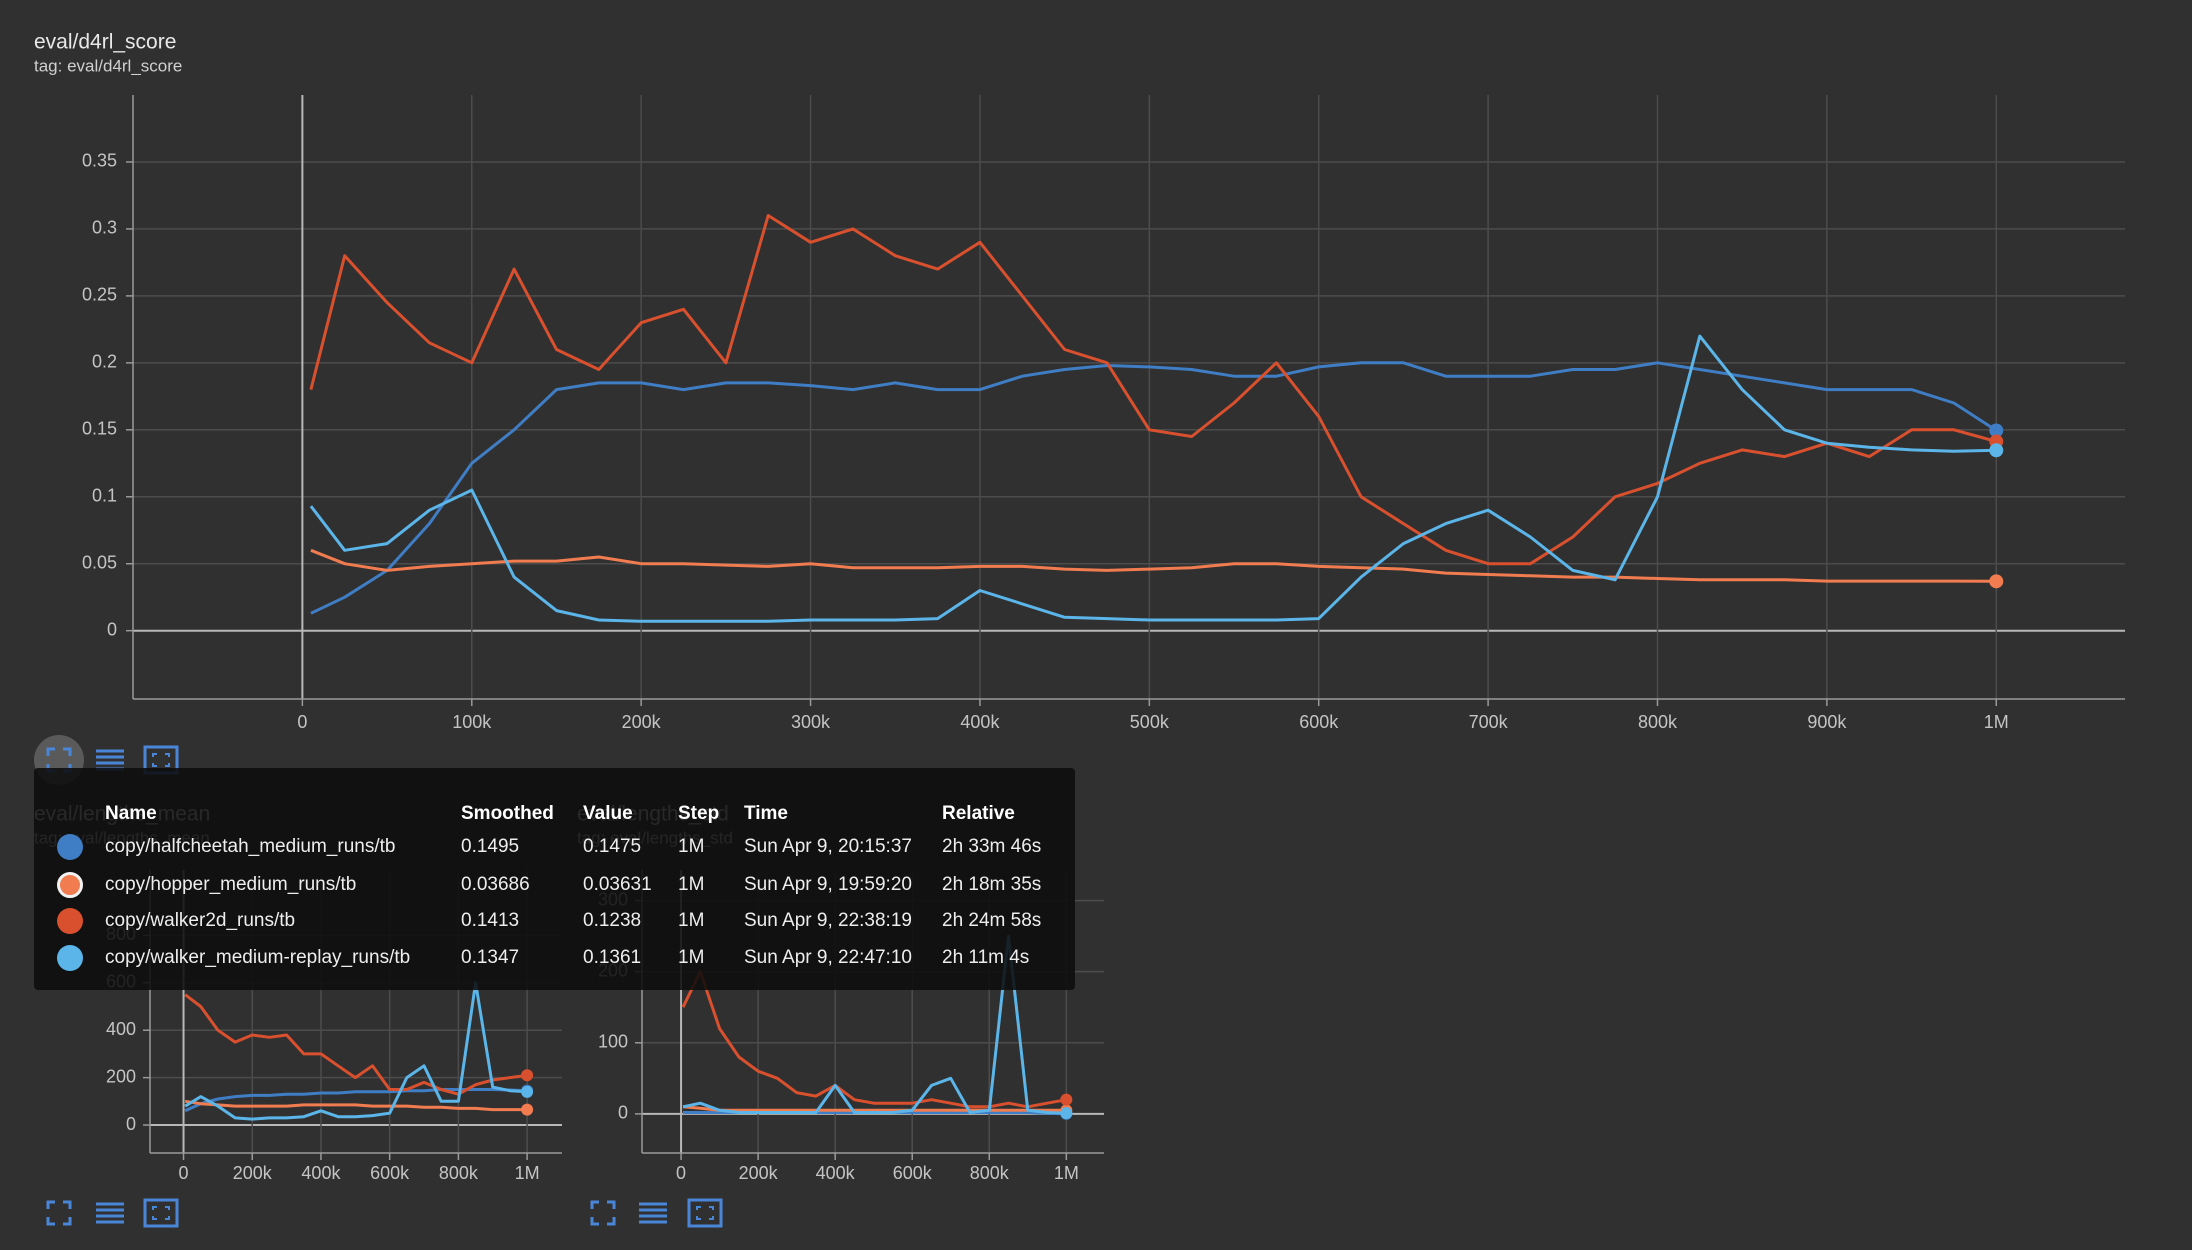  I want to click on relative-time: 2h 11m 4s, so click(986, 957).